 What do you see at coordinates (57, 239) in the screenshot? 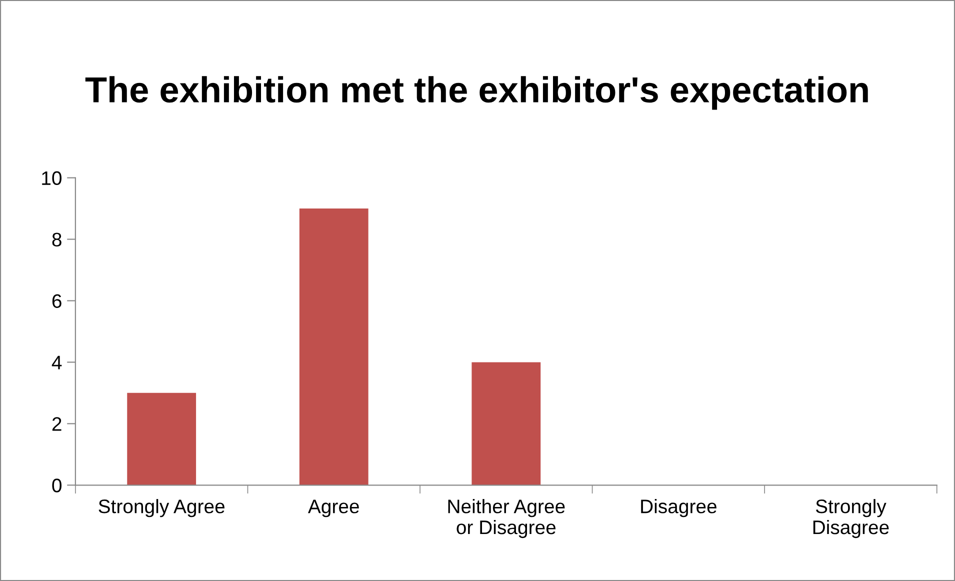
I see `y-tick-label: 8` at bounding box center [57, 239].